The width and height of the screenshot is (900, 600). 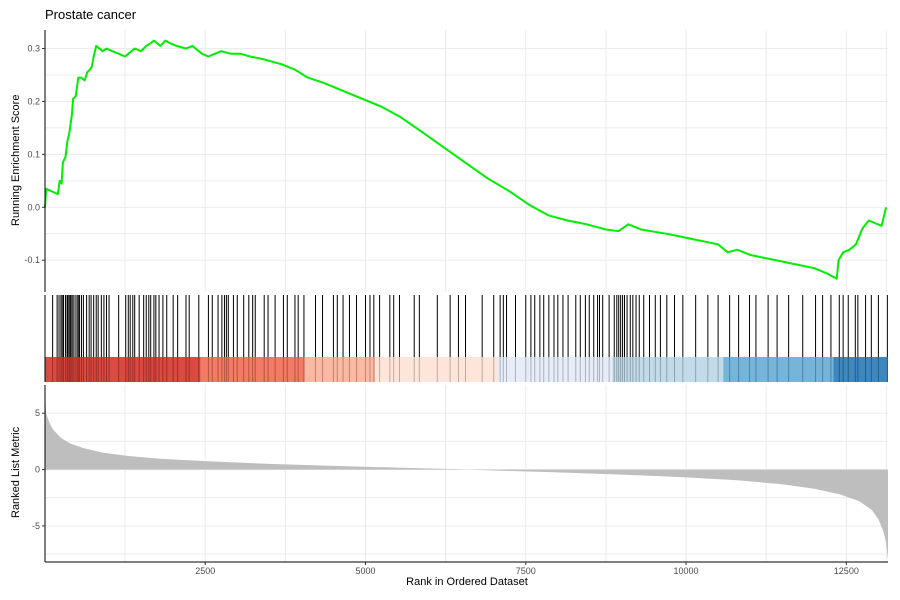 I want to click on metric-y-tick-label: 0, so click(x=37, y=470).